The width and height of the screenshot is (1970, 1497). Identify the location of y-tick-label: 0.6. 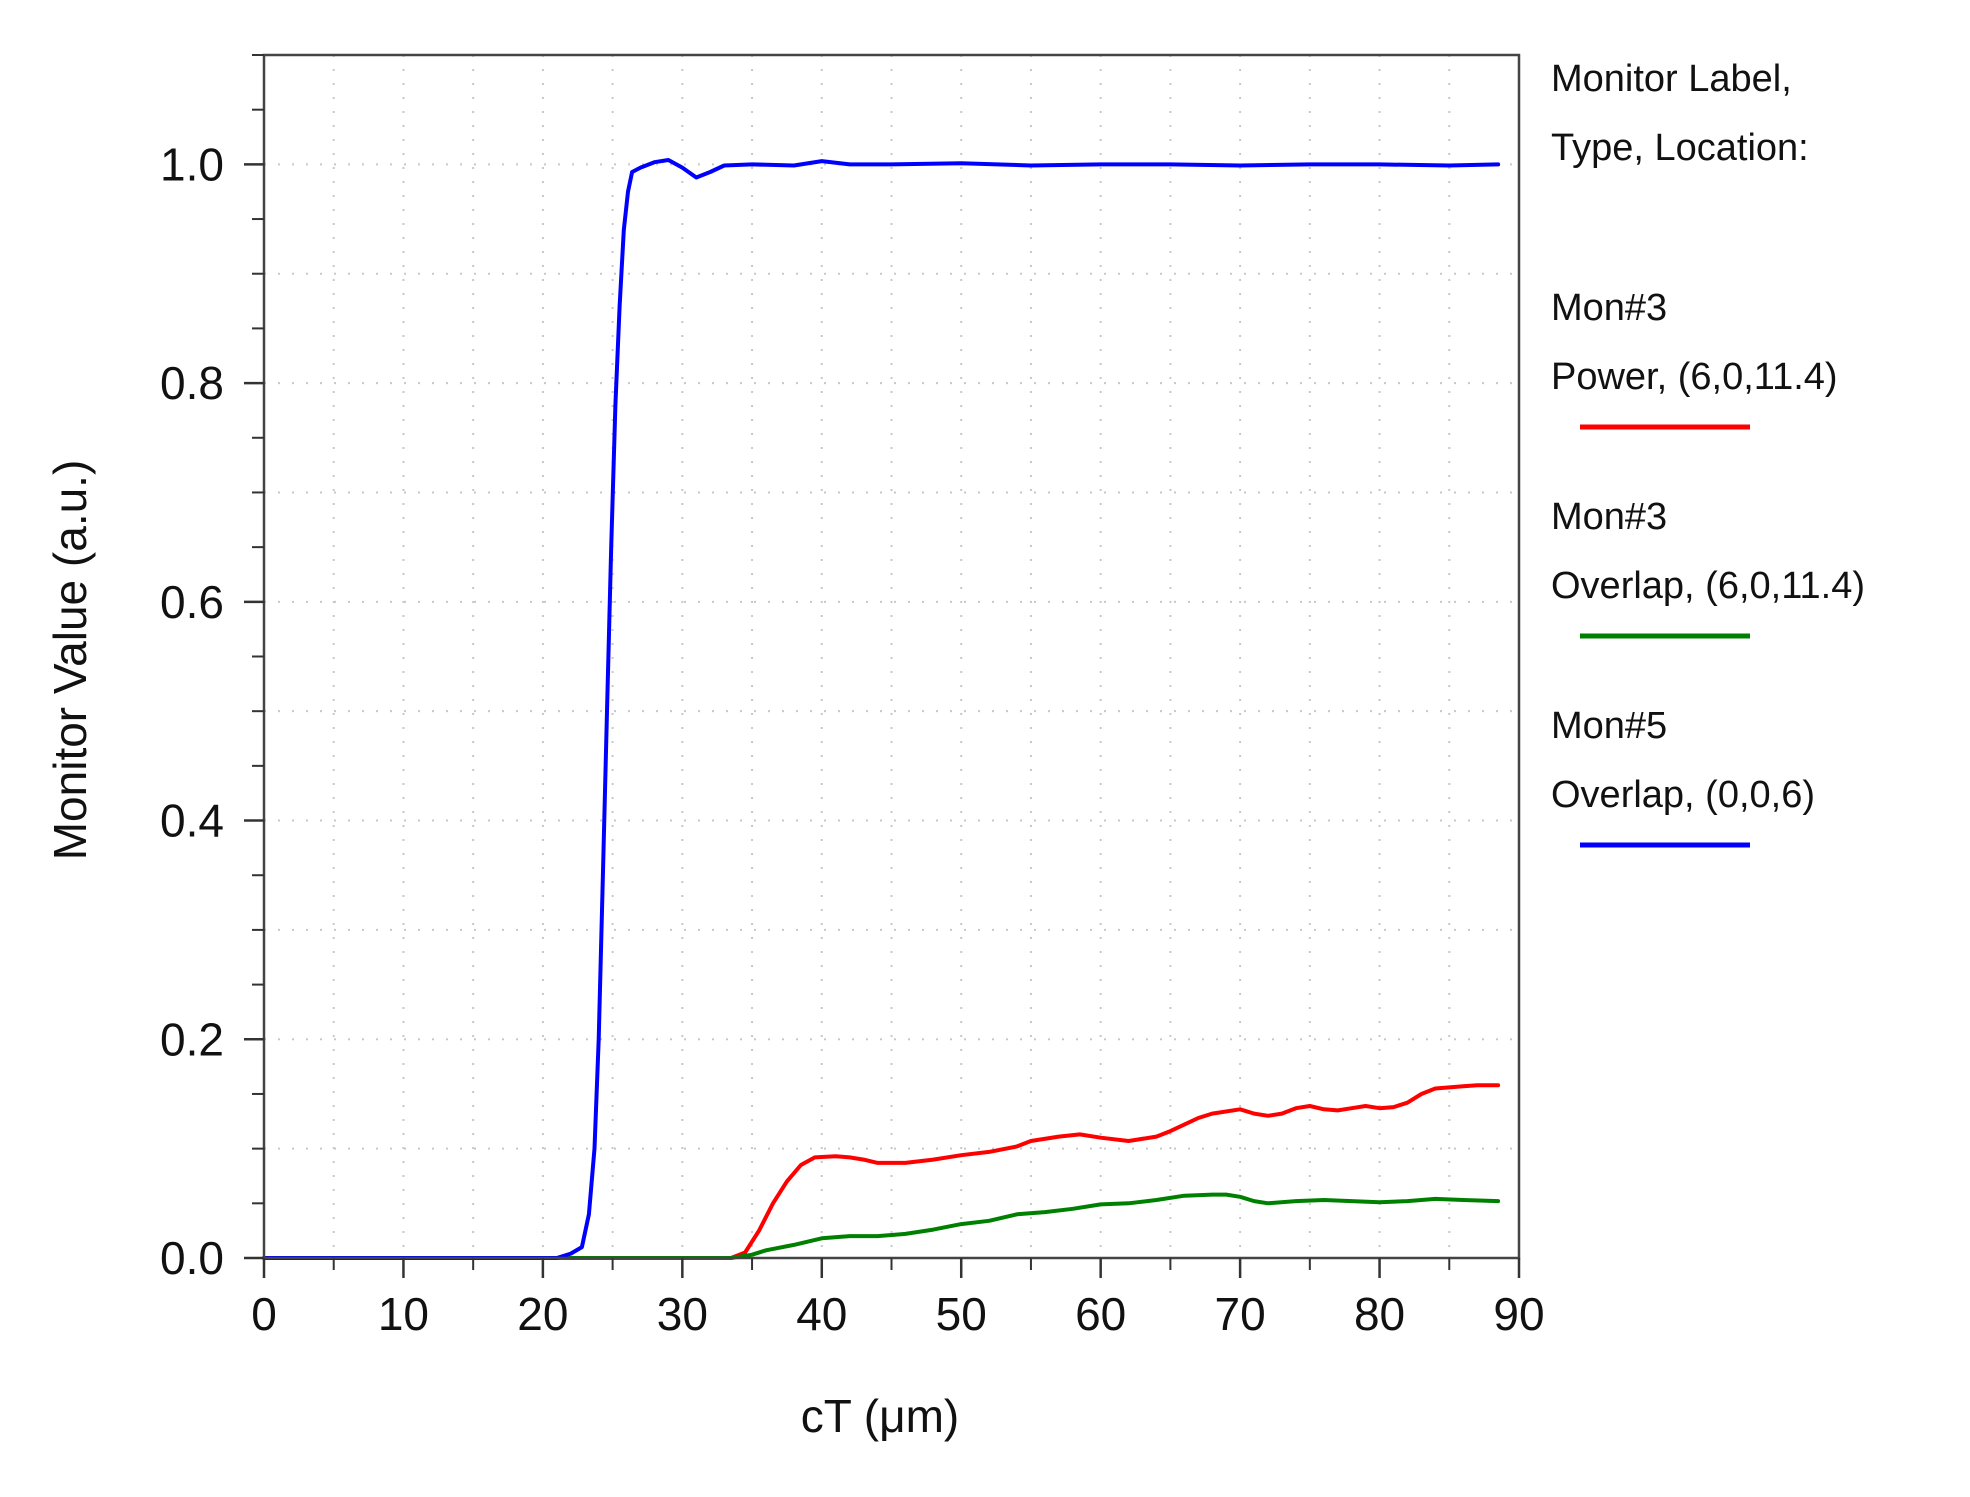
(192, 602).